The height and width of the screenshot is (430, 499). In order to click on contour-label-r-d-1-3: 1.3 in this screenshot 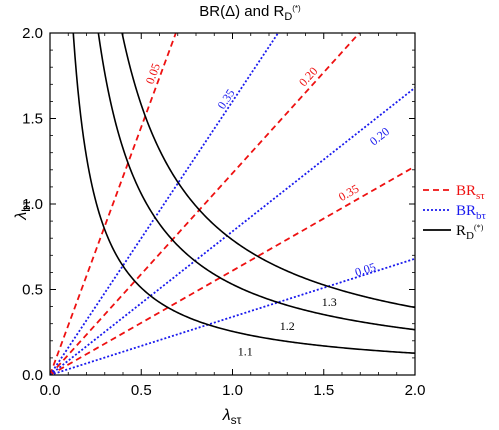, I will do `click(329, 302)`.